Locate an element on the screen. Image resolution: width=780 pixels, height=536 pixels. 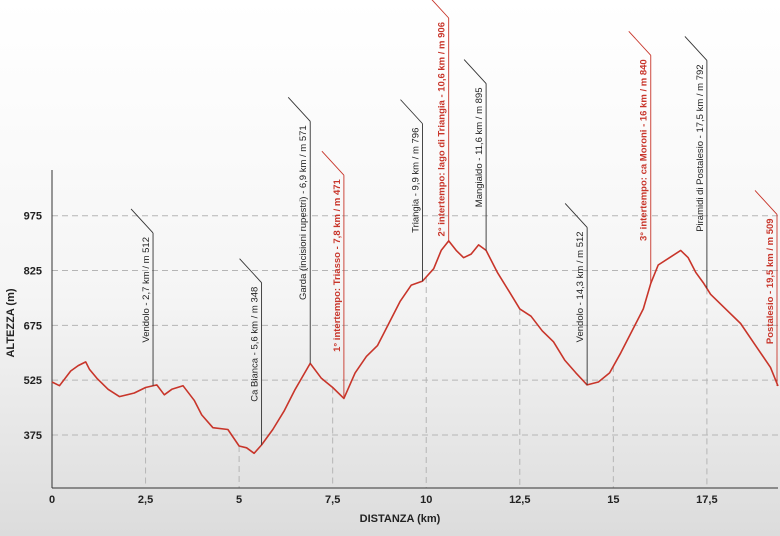
waypoint-marker: Vendolo - 2,7 km / m 512 is located at coordinates (142, 297).